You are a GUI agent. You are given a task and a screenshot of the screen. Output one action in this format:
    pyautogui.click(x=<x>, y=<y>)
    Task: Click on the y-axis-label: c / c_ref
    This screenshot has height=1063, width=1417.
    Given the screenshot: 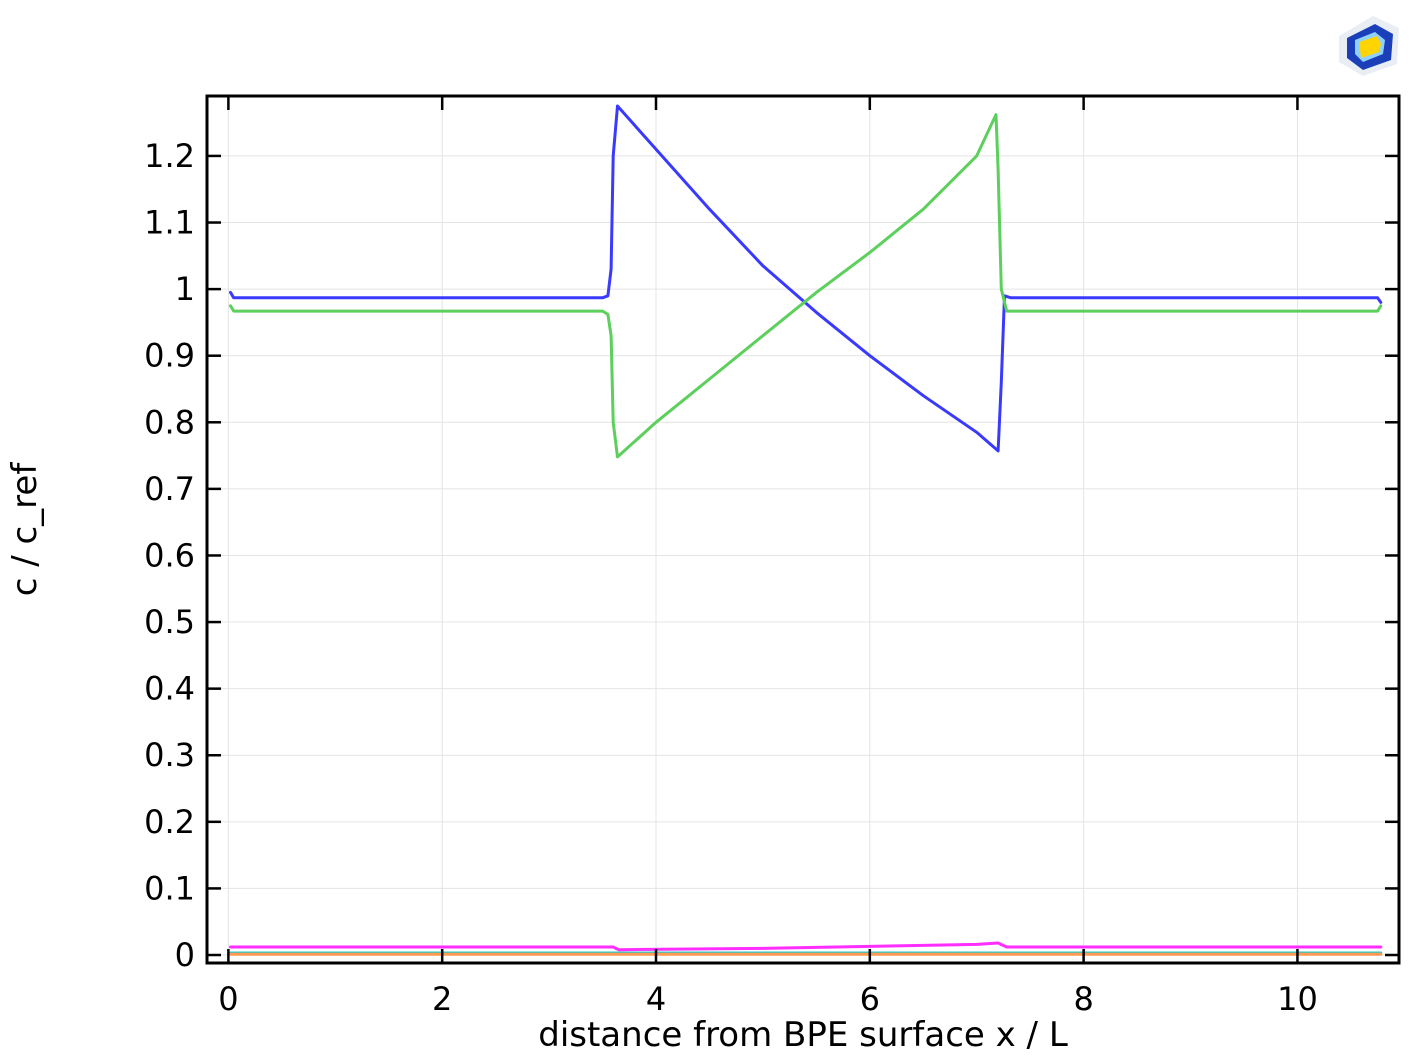 What is the action you would take?
    pyautogui.click(x=25, y=529)
    